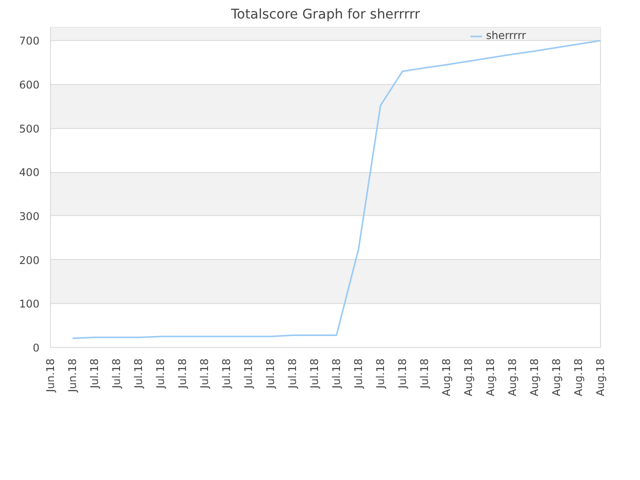  What do you see at coordinates (29, 85) in the screenshot?
I see `y-tick-label: 600` at bounding box center [29, 85].